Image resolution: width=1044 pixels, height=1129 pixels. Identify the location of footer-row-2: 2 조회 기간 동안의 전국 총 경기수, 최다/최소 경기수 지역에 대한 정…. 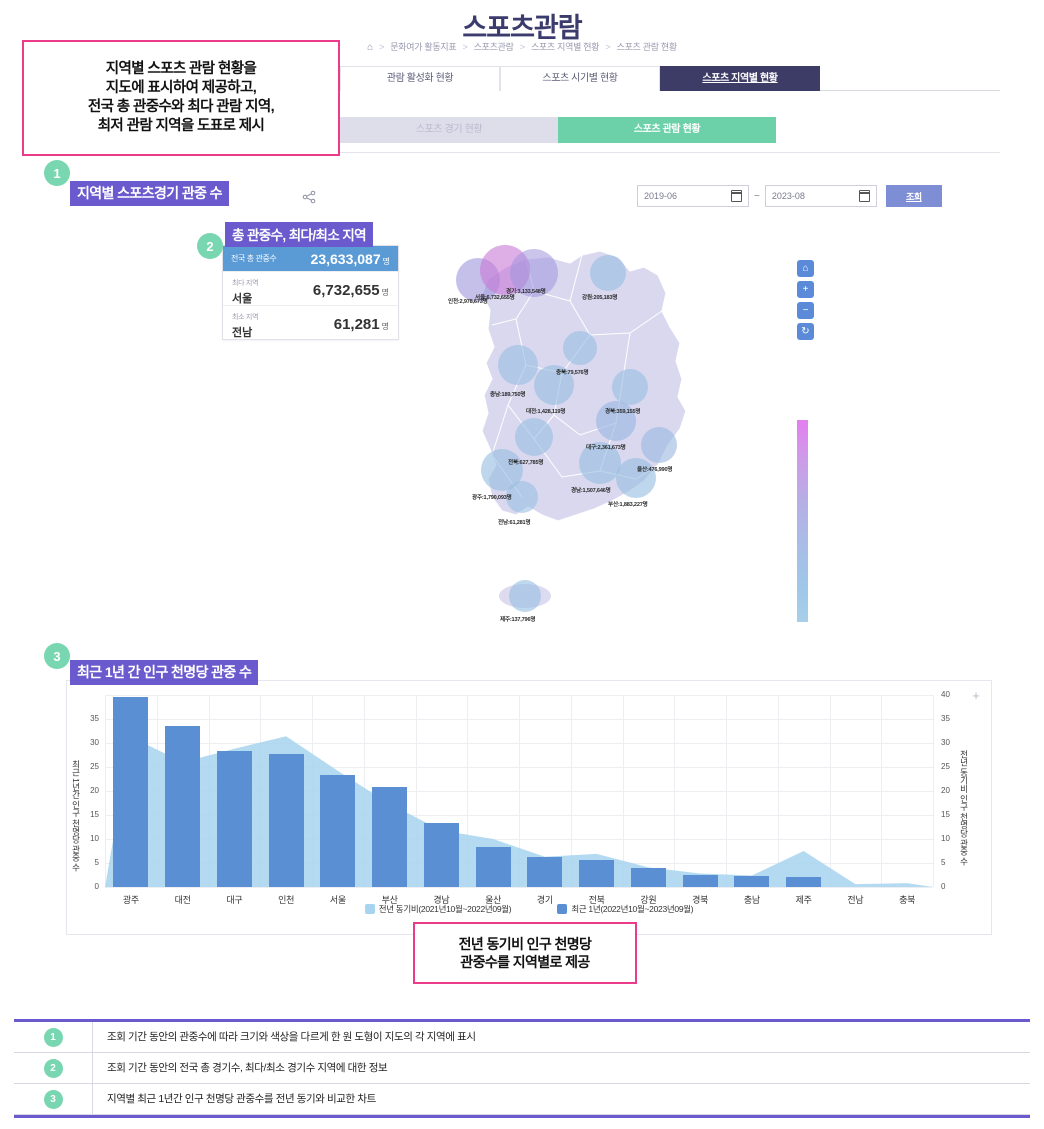
(522, 1068).